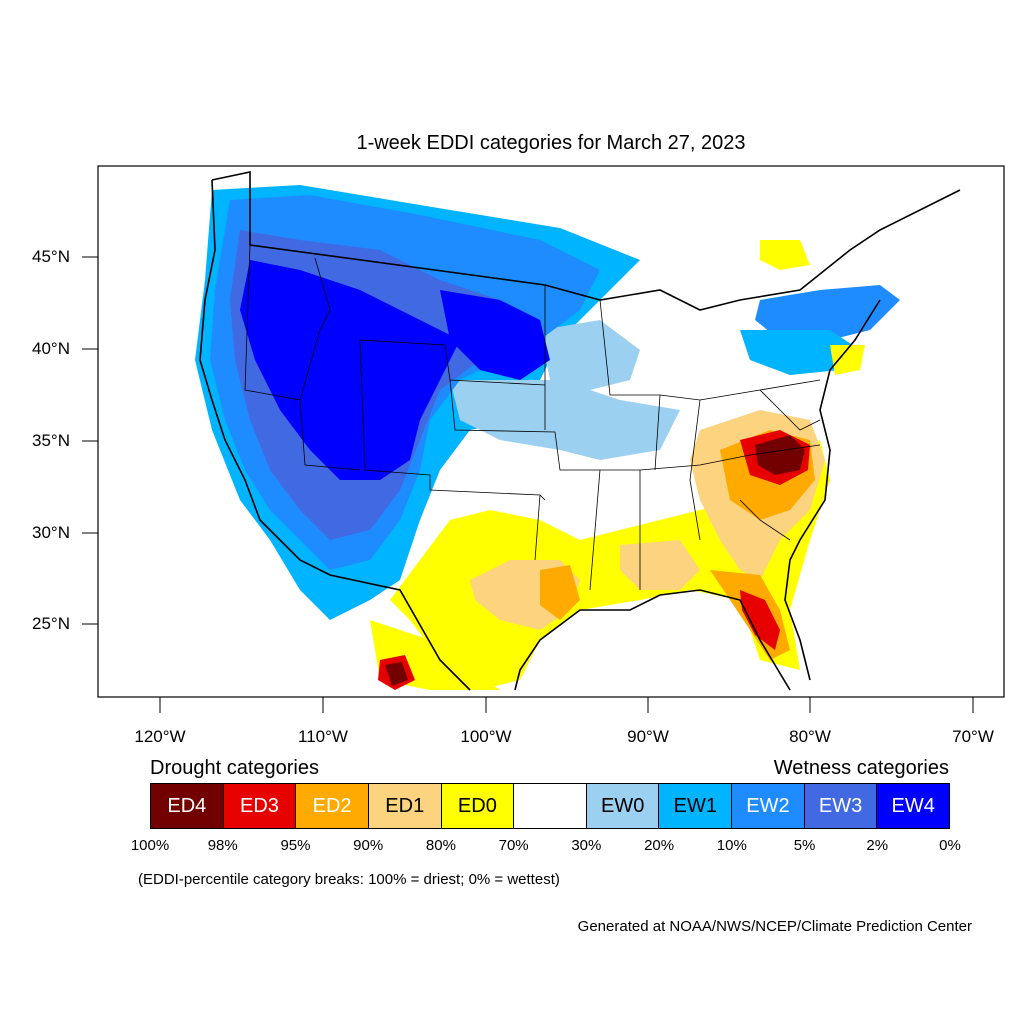 Image resolution: width=1024 pixels, height=1024 pixels. What do you see at coordinates (396, 674) in the screenshot?
I see `region-ed4-mexico` at bounding box center [396, 674].